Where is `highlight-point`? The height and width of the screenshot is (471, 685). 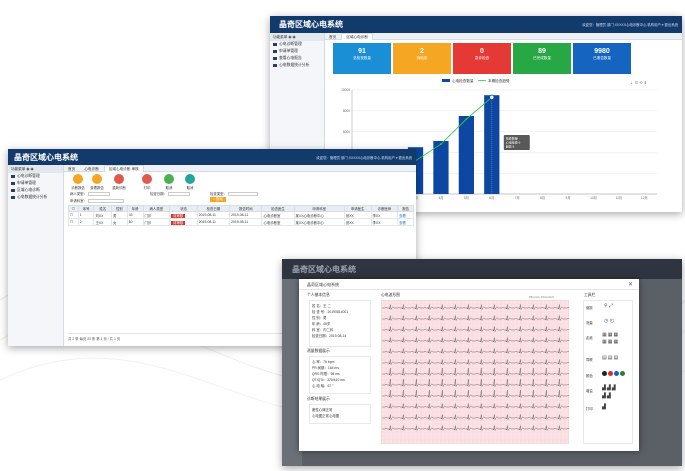 highlight-point is located at coordinates (492, 97).